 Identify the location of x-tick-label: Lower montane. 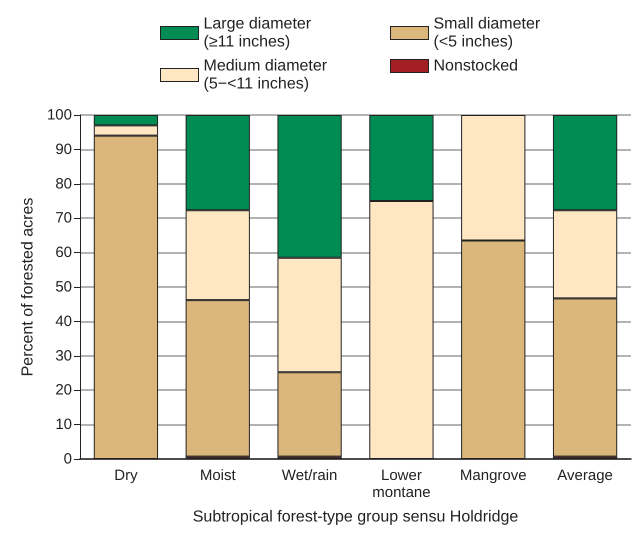
(401, 484).